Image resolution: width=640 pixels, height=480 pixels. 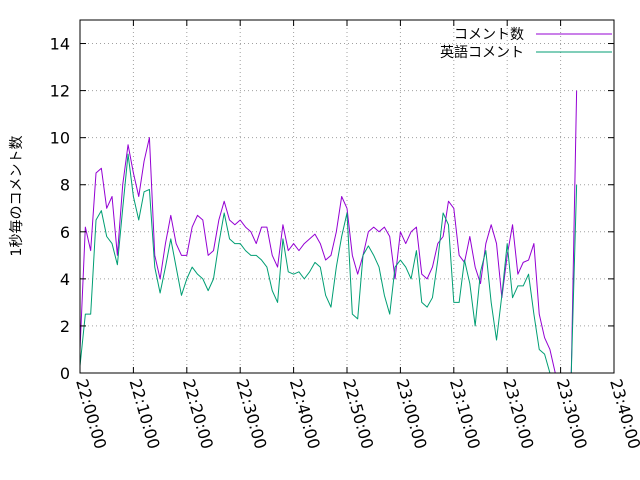 I want to click on x-tick-label: 22:00:00, so click(x=91, y=414).